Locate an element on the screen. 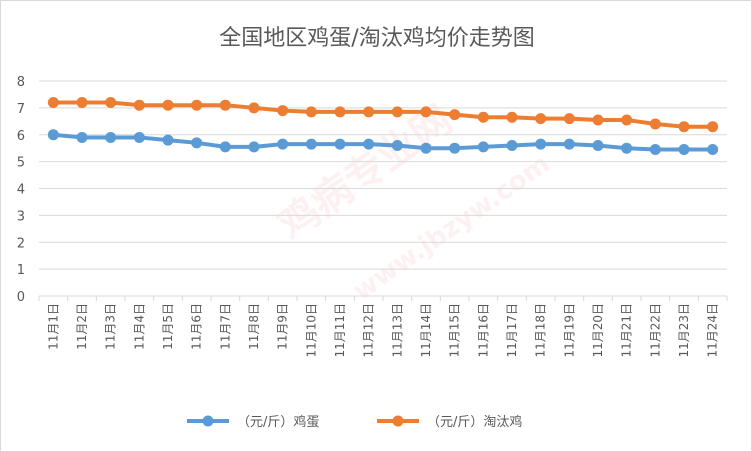 The image size is (752, 452). chart-title: 全国地区鸡蛋/淘汰鸡均价走势图 is located at coordinates (376, 38).